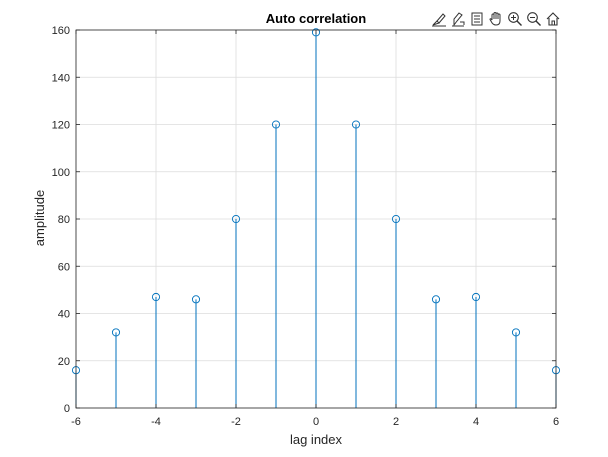 This screenshot has width=608, height=457. Describe the element at coordinates (515, 19) in the screenshot. I see `zoom-in-icon` at that location.